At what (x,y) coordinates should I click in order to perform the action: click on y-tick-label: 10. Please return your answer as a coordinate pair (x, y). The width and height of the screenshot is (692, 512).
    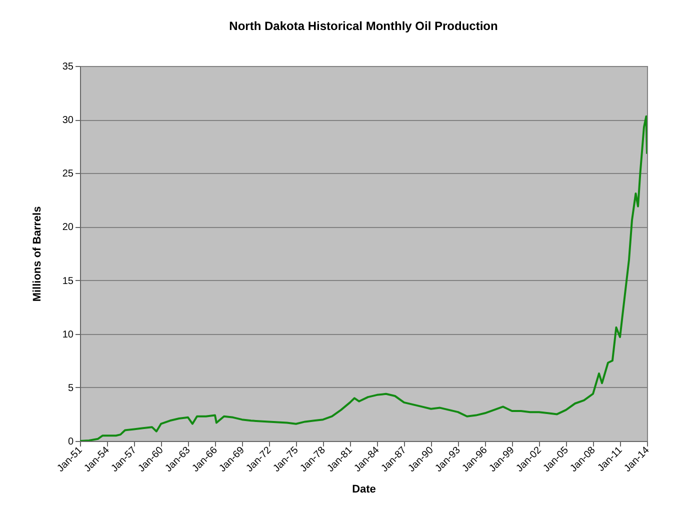
    Looking at the image, I should click on (68, 334).